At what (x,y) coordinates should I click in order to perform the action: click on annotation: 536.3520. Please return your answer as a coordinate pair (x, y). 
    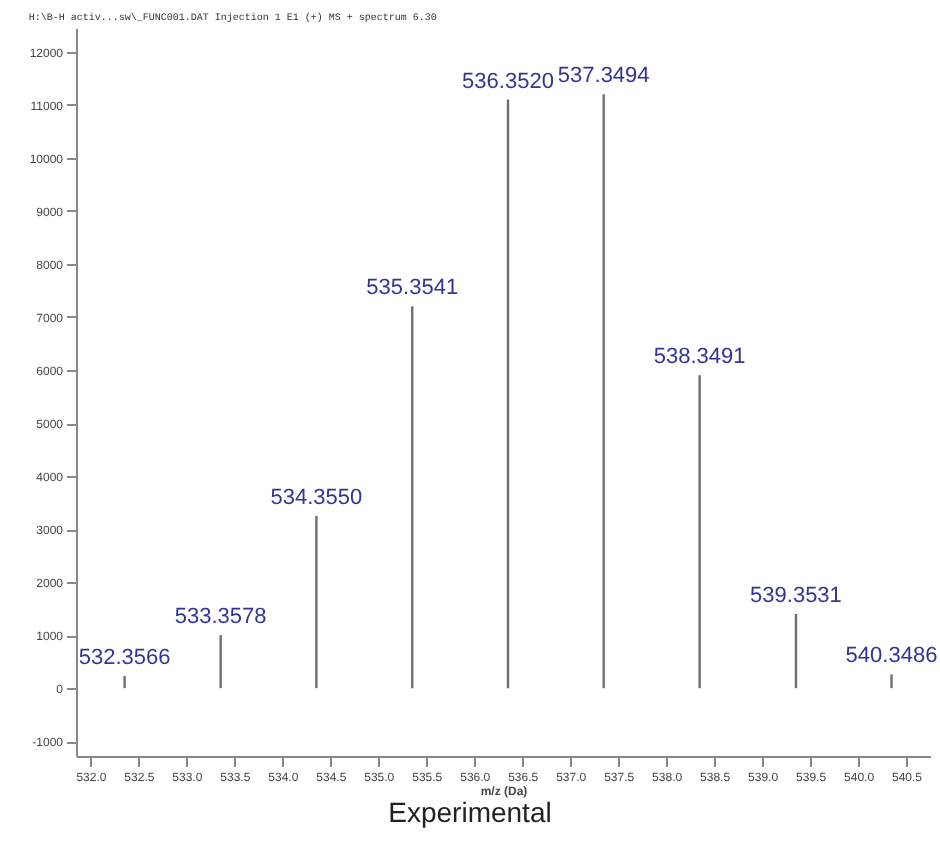
    Looking at the image, I should click on (508, 81).